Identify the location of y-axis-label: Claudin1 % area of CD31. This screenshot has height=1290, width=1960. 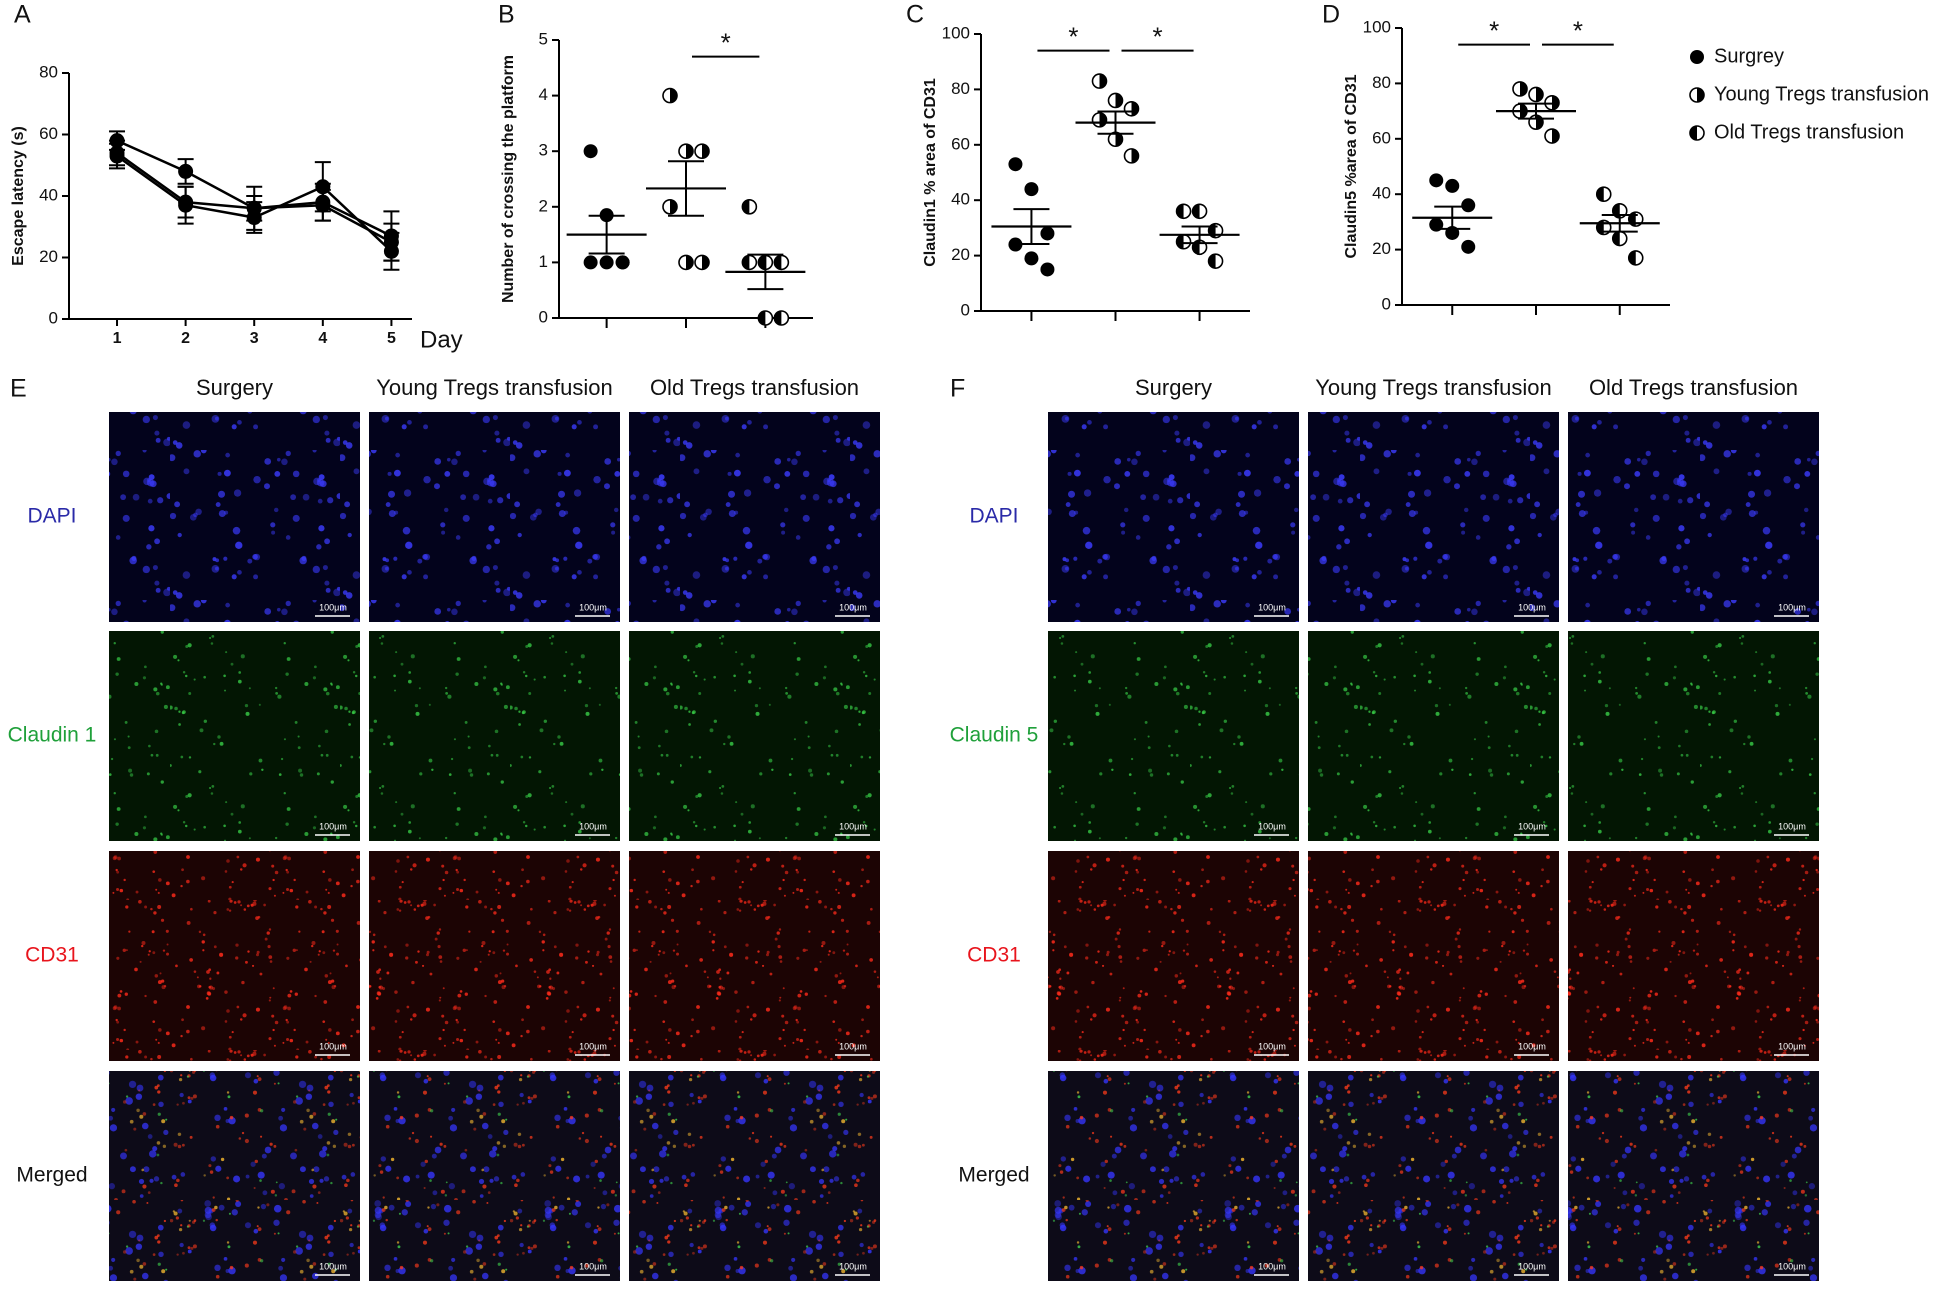
(930, 172).